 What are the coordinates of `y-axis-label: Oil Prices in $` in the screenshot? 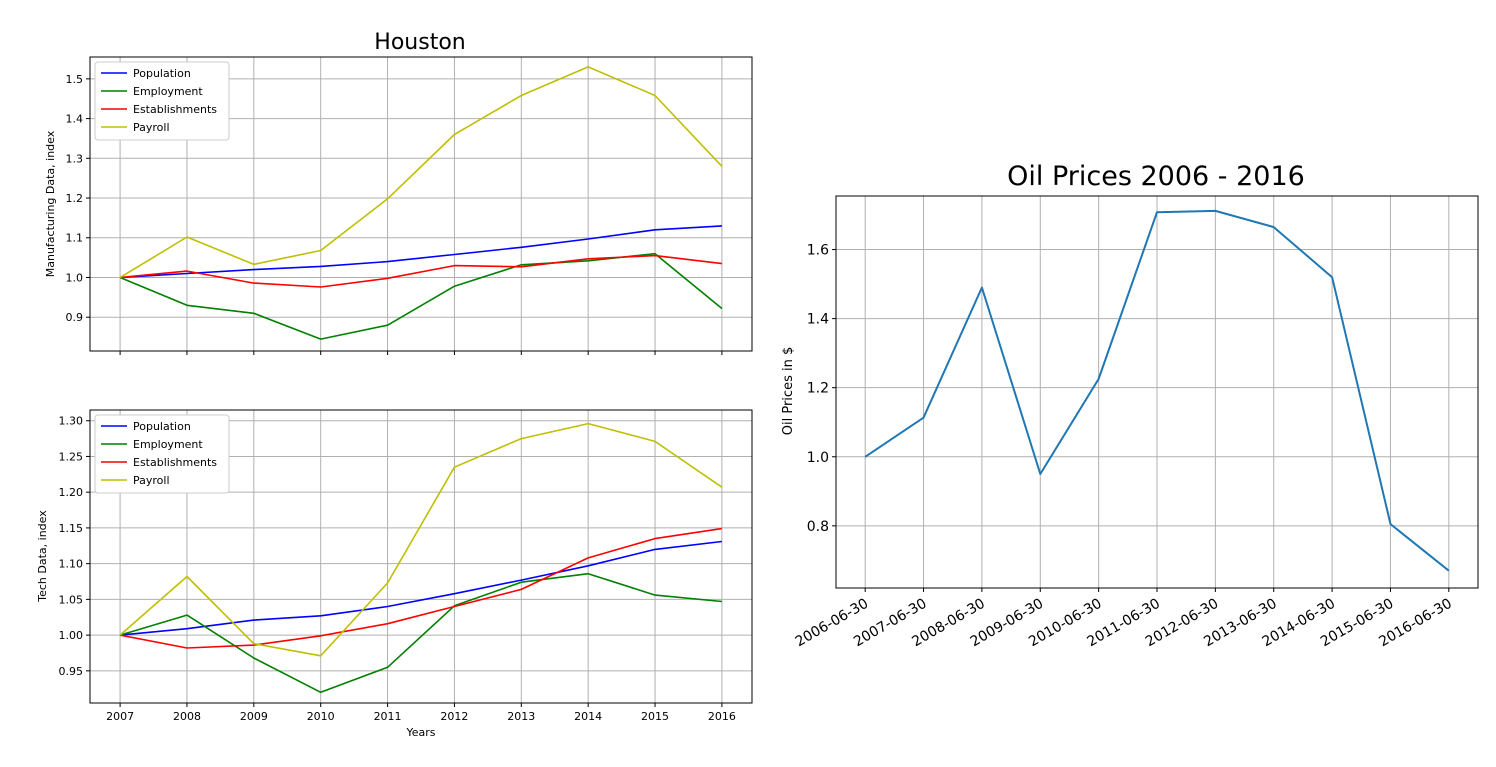 It's located at (788, 391).